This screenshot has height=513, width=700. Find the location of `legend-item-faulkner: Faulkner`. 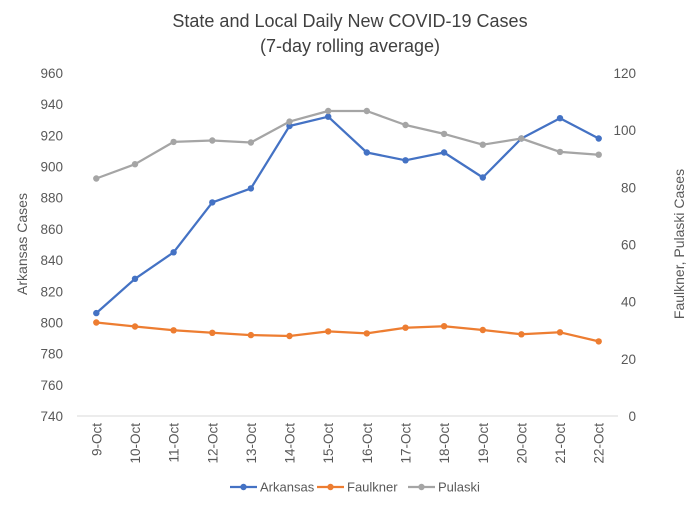

legend-item-faulkner: Faulkner is located at coordinates (357, 487).